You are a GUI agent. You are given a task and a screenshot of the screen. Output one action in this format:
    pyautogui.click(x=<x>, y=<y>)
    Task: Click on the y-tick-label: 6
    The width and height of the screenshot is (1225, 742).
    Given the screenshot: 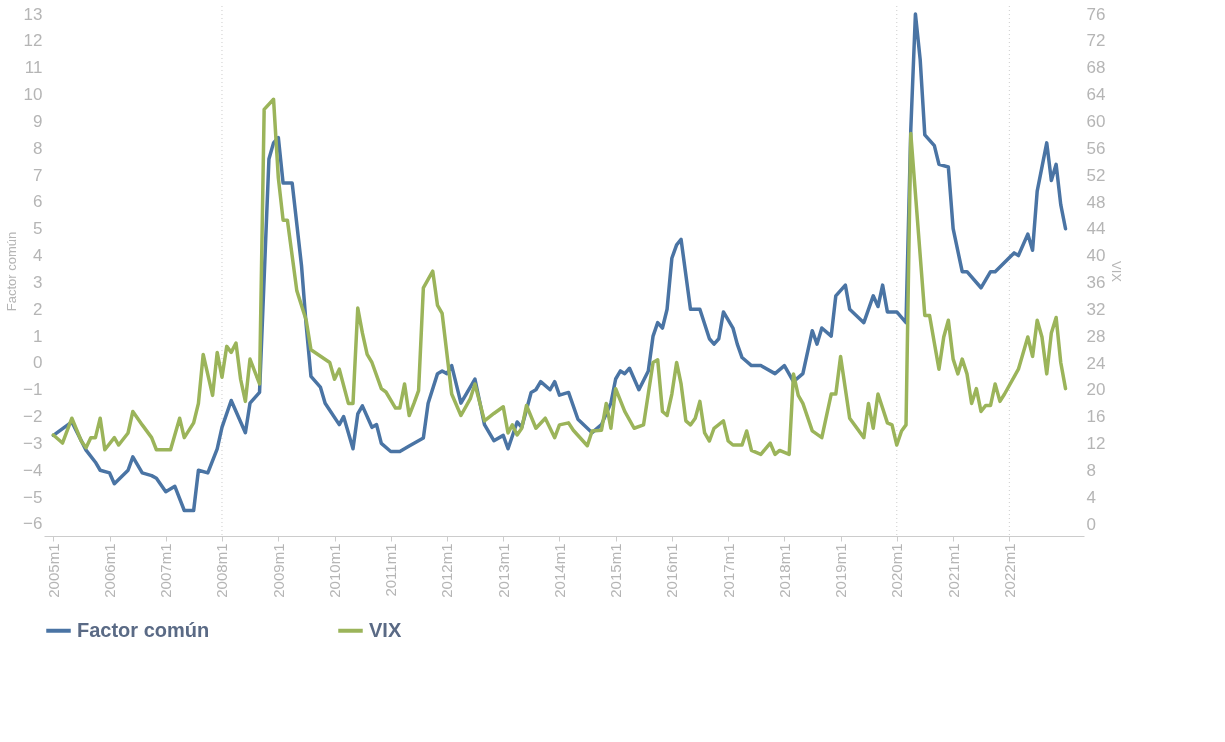 What is the action you would take?
    pyautogui.click(x=38, y=202)
    